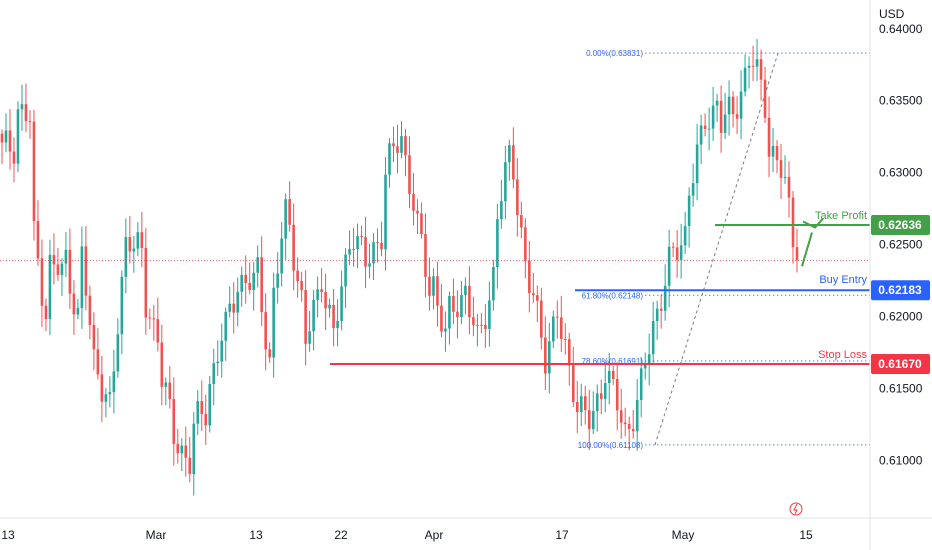 This screenshot has width=932, height=550. I want to click on currency-label: USD, so click(892, 14).